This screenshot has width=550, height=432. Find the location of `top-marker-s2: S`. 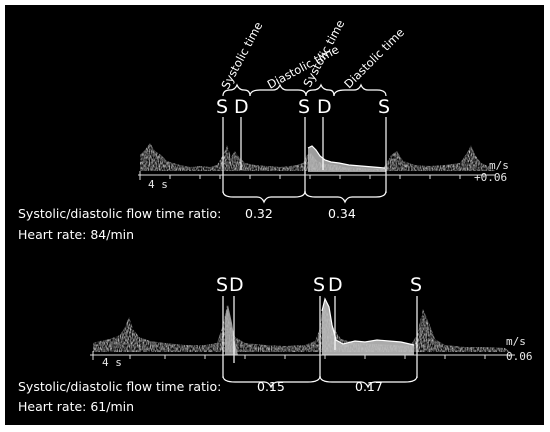

top-marker-s2: S is located at coordinates (304, 107).